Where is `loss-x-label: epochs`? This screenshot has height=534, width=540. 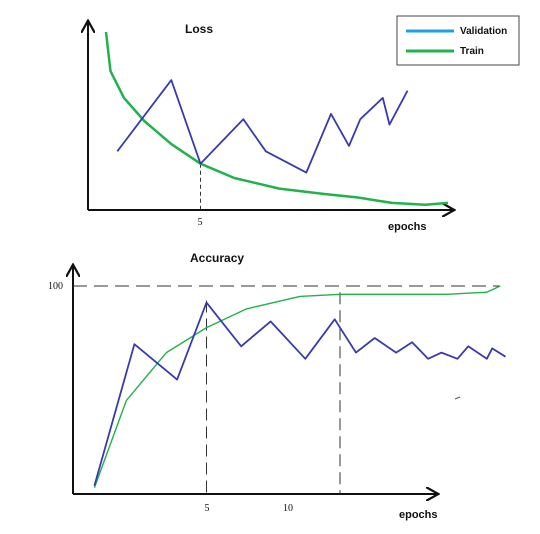
loss-x-label: epochs is located at coordinates (407, 227).